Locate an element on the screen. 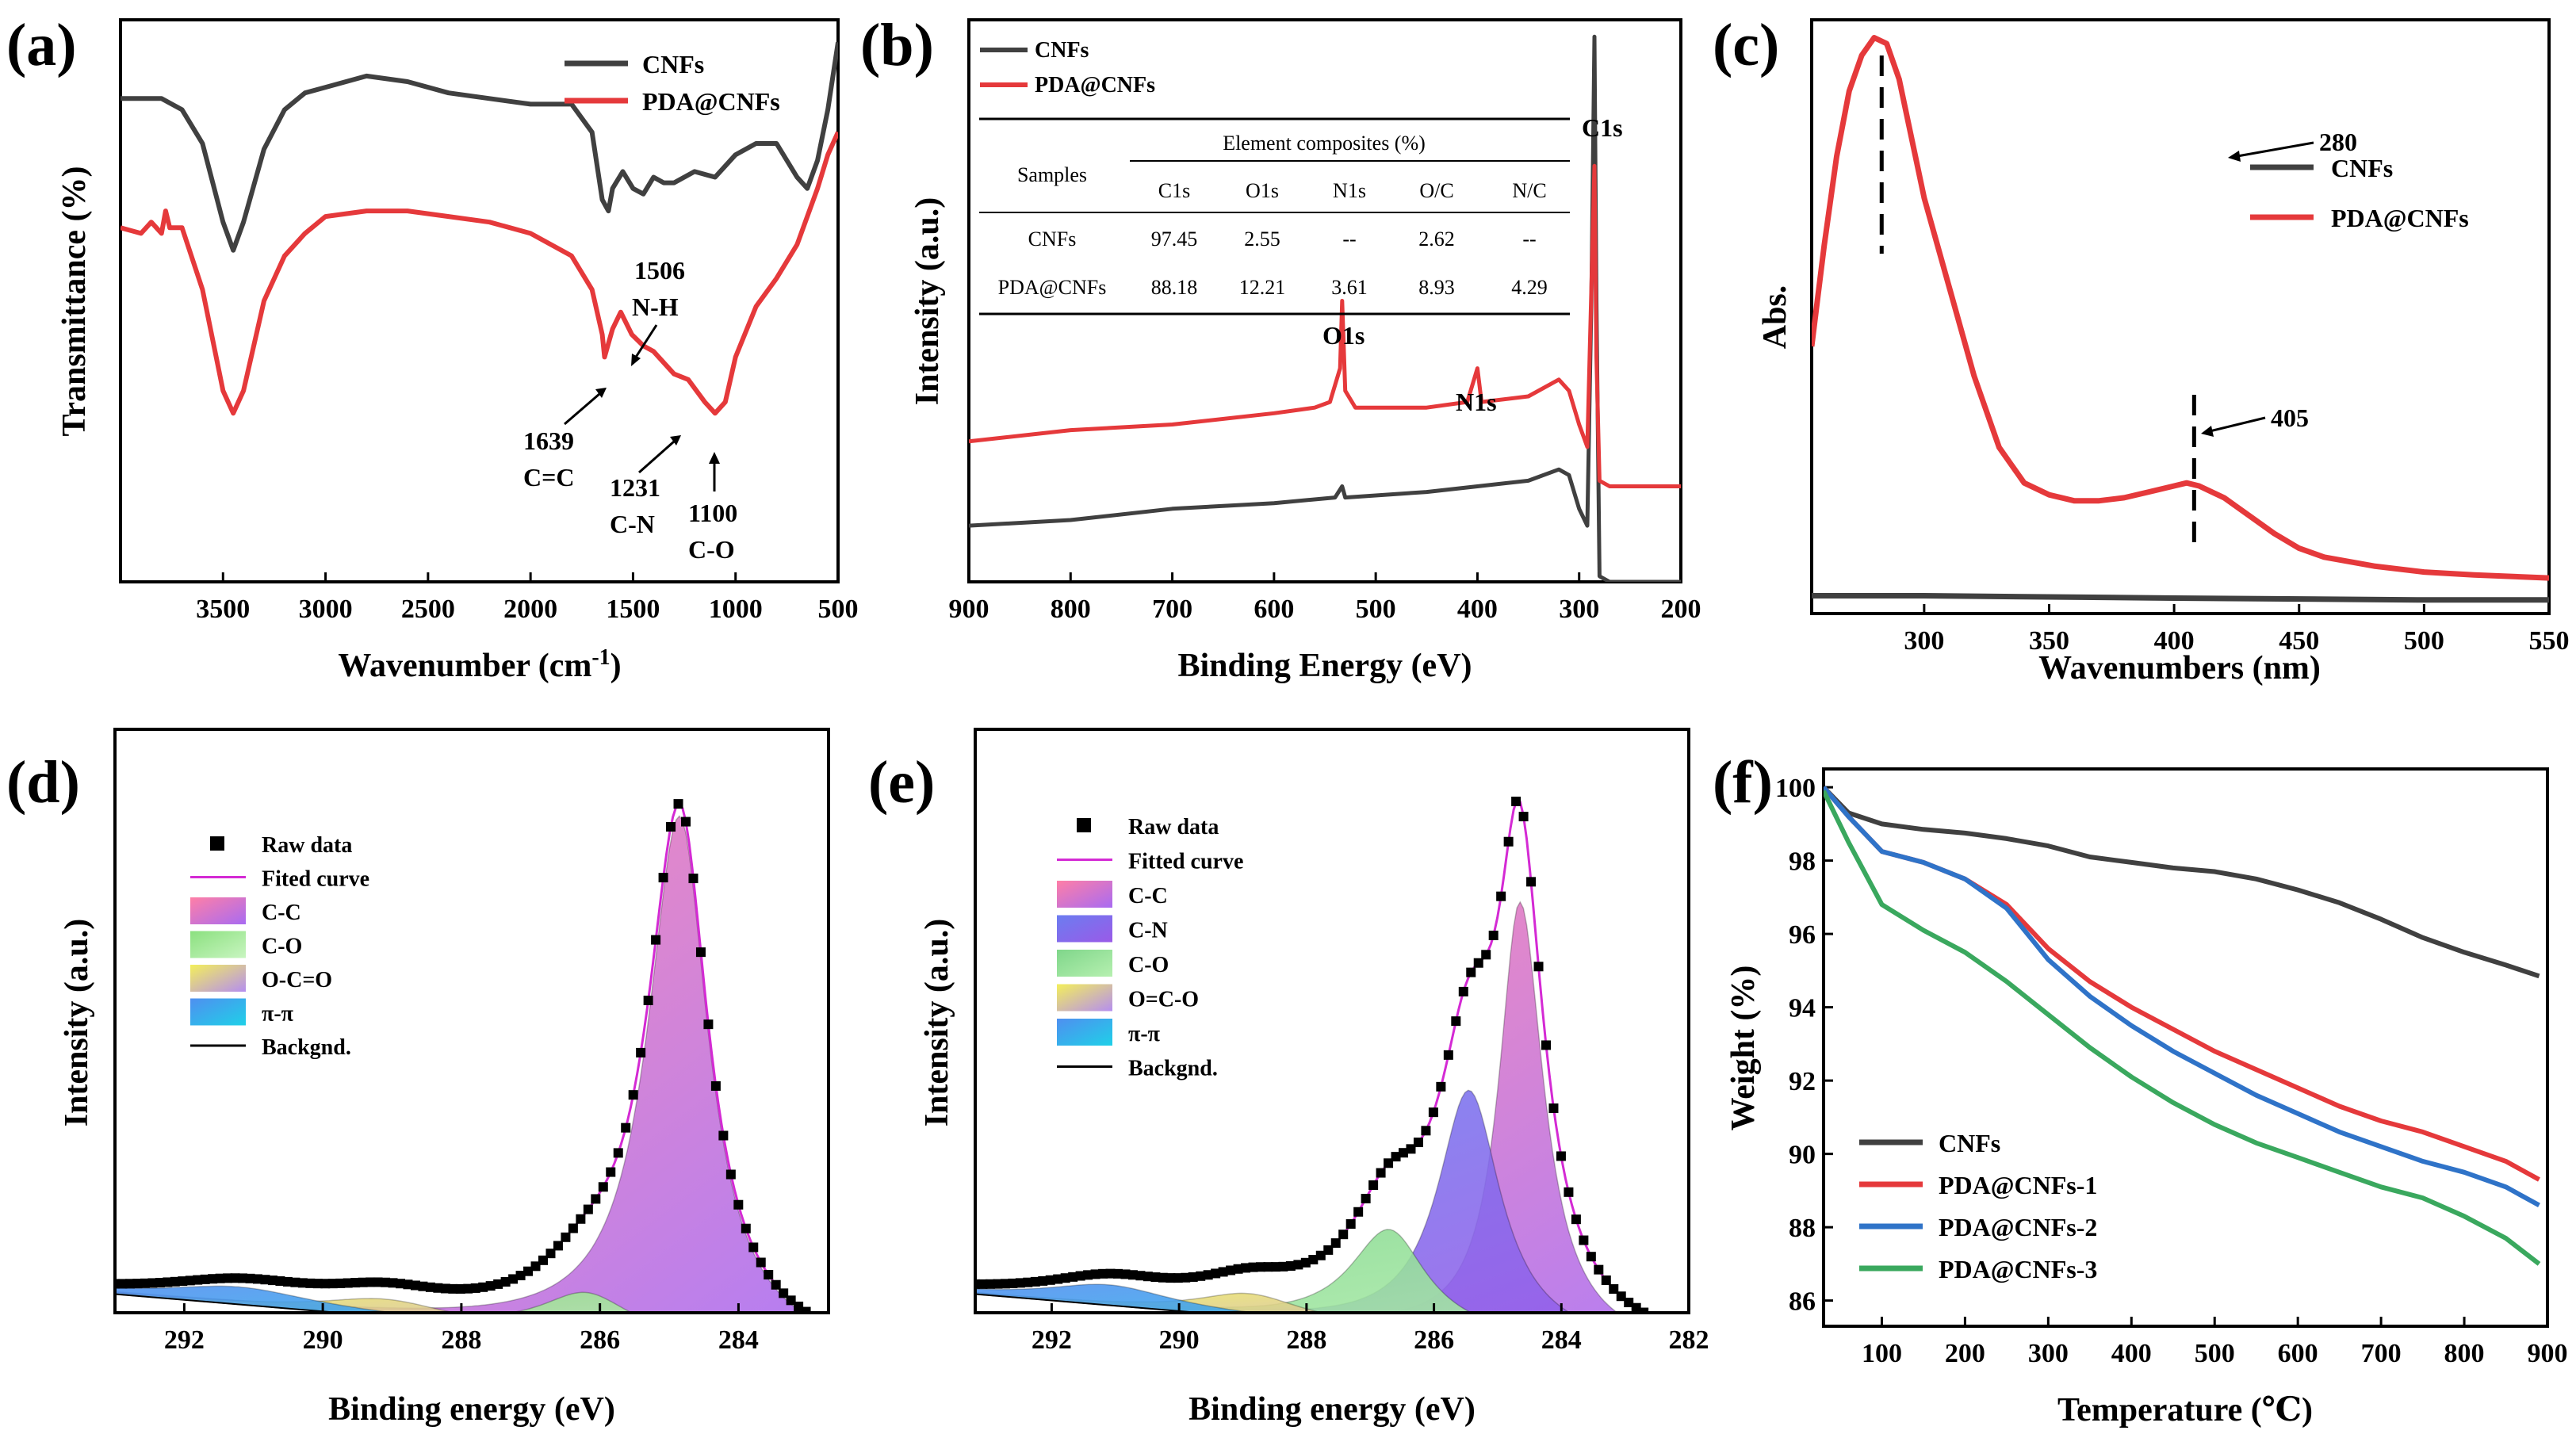 This screenshot has width=2576, height=1438. panel-a-legend-cnfs-label: CNFs is located at coordinates (673, 64).